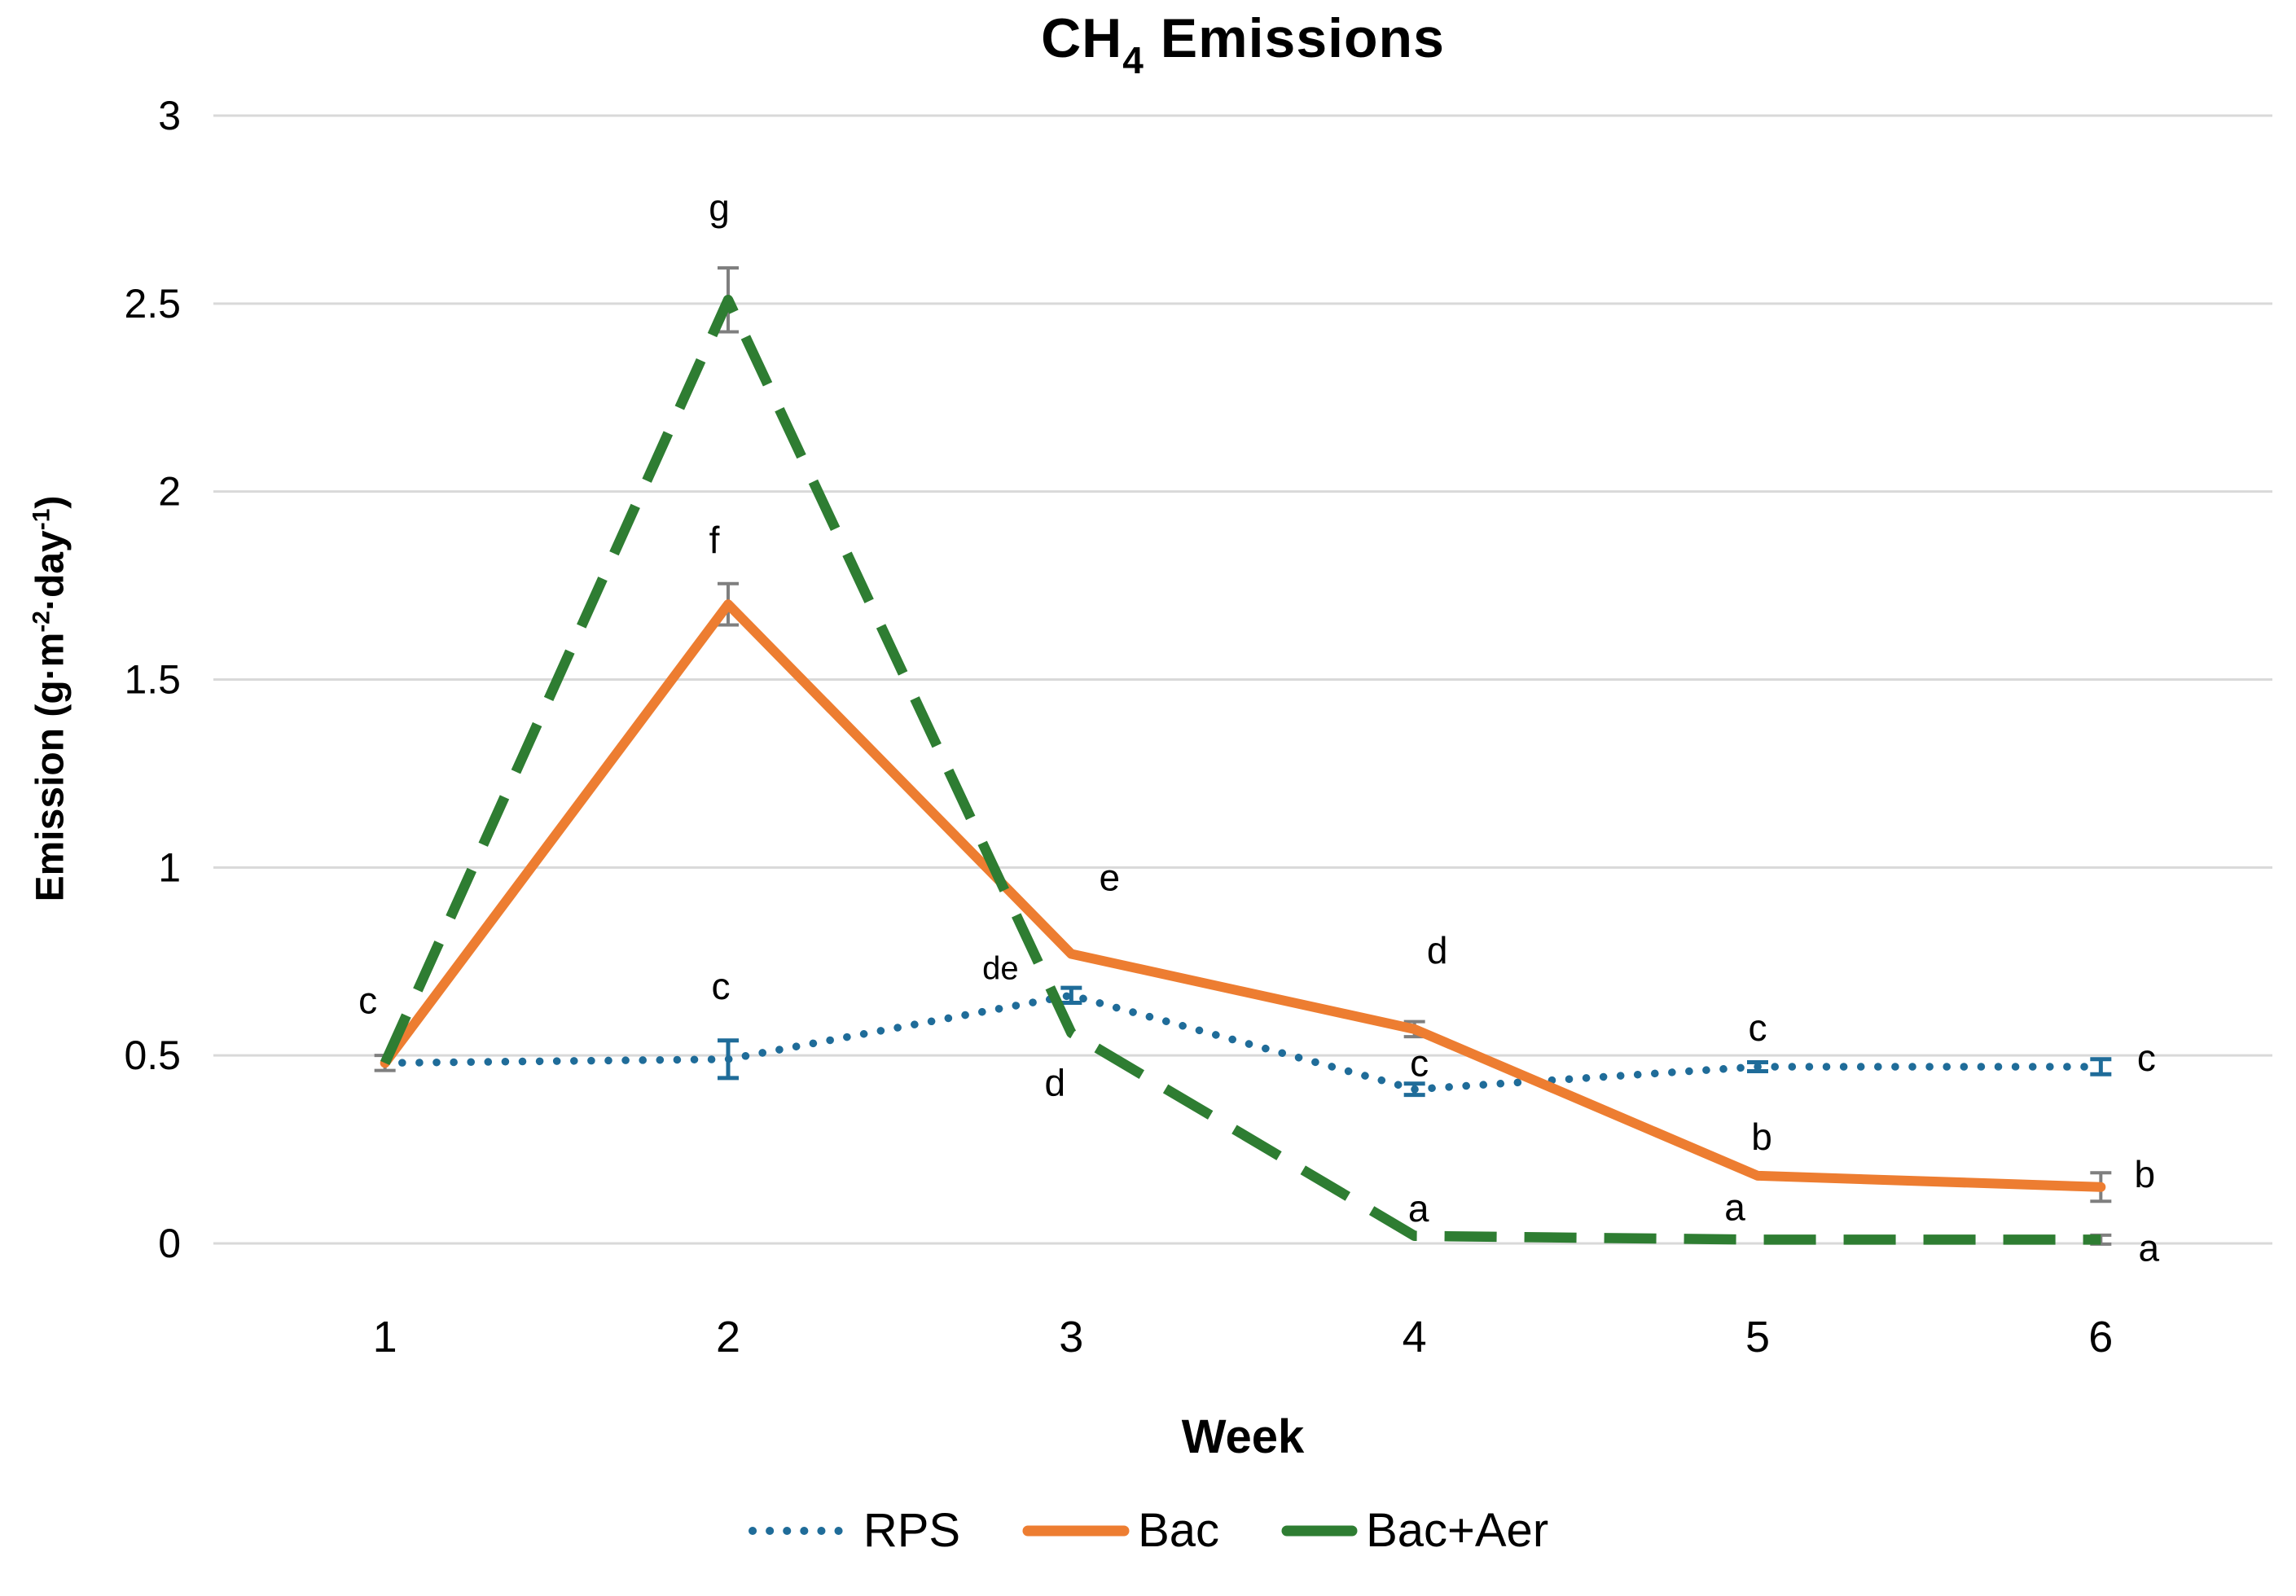 Image resolution: width=2296 pixels, height=1596 pixels. What do you see at coordinates (152, 304) in the screenshot?
I see `svg-text: 2.5` at bounding box center [152, 304].